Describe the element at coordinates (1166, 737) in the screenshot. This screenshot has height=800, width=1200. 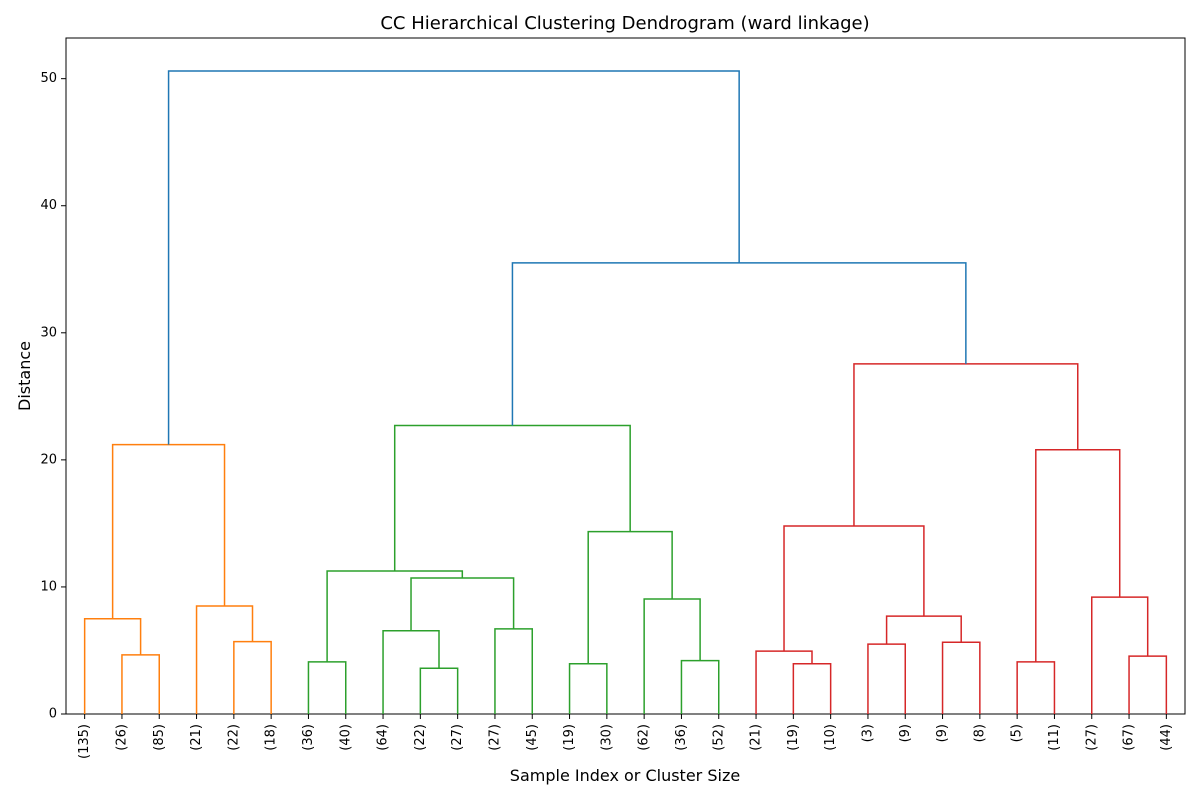
I see `x-tick-label: (44)` at that location.